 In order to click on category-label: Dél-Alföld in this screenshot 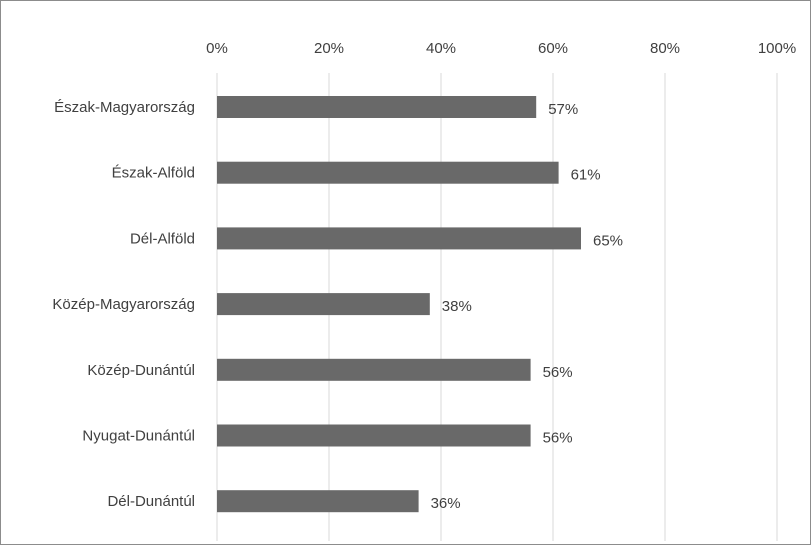, I will do `click(162, 238)`.